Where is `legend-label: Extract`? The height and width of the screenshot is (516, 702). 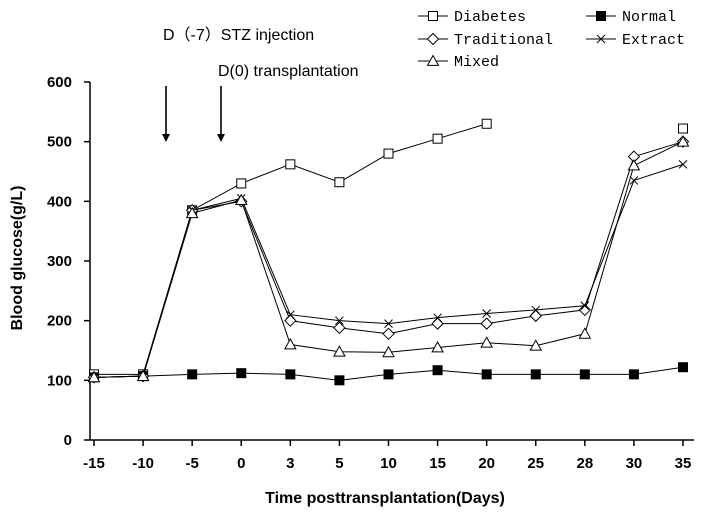
legend-label: Extract is located at coordinates (653, 40).